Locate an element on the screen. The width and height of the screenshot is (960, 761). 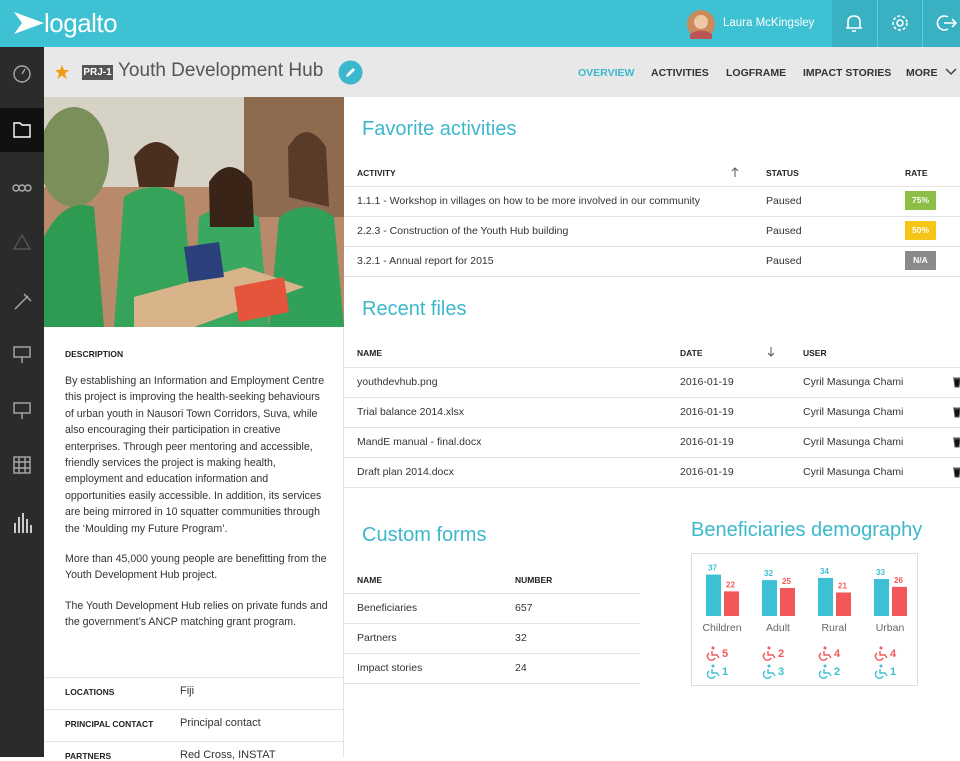
group-label: Children is located at coordinates (721, 628).